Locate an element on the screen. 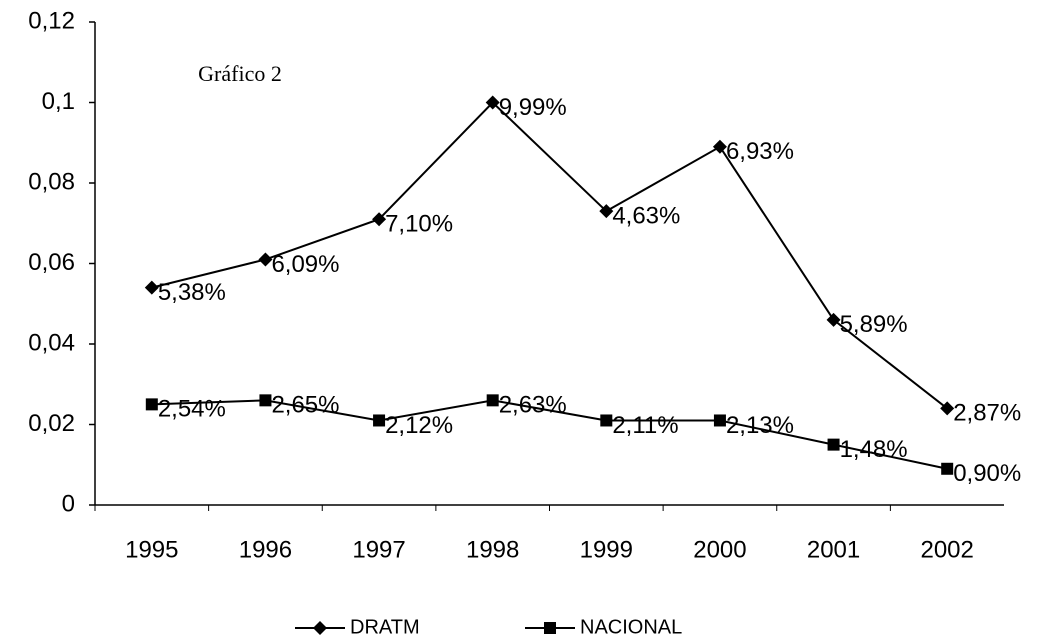 This screenshot has width=1045, height=641. y-tick-label: 0,04 is located at coordinates (51, 342).